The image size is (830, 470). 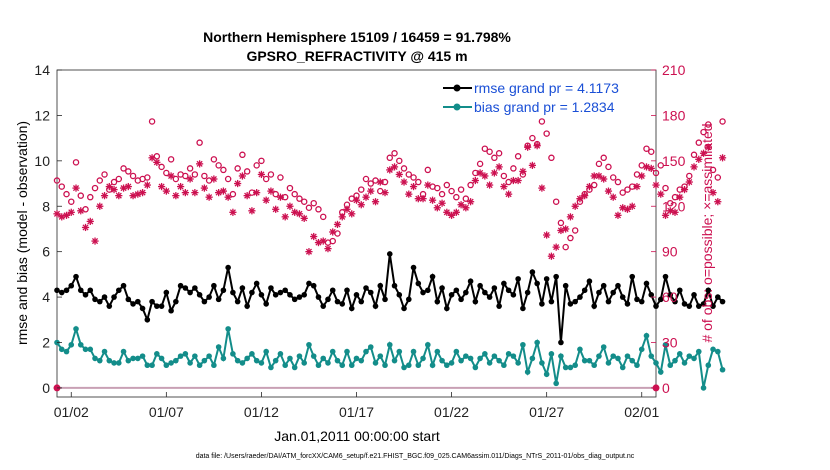 What do you see at coordinates (46, 388) in the screenshot?
I see `y-tick-label-left: 0` at bounding box center [46, 388].